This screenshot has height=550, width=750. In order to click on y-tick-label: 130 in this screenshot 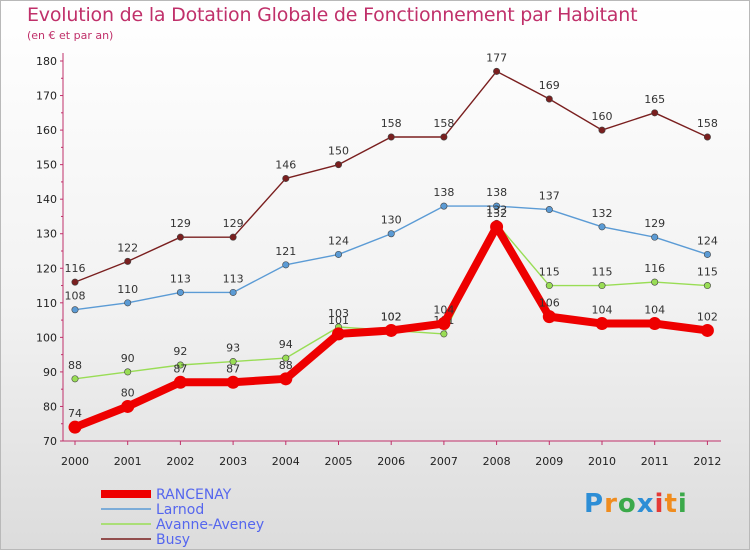, I will do `click(46, 234)`.